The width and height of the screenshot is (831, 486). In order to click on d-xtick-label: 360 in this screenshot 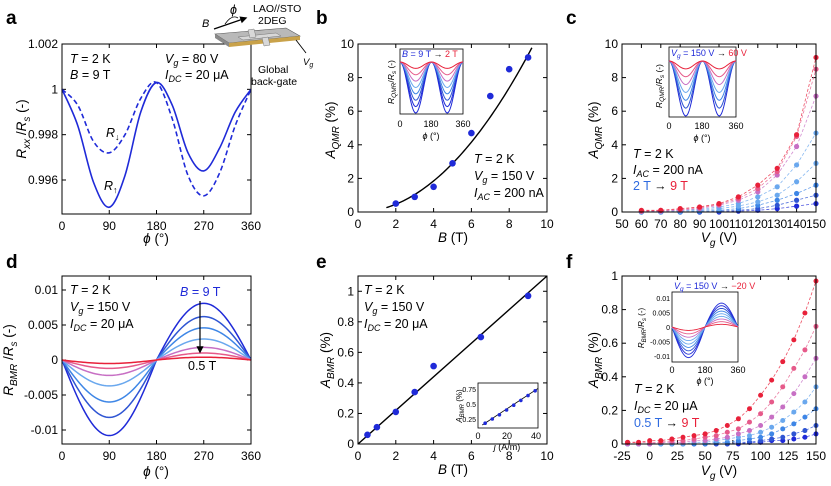, I will do `click(251, 456)`.